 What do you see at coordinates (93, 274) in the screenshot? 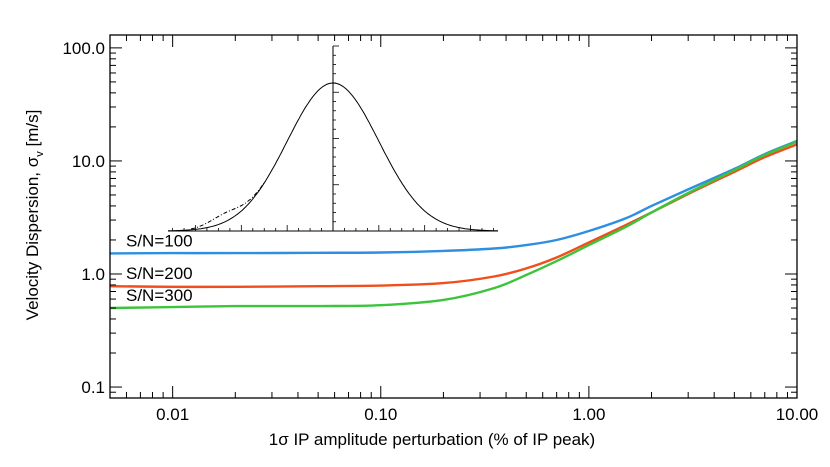
I see `y-tick-label: 1.0` at bounding box center [93, 274].